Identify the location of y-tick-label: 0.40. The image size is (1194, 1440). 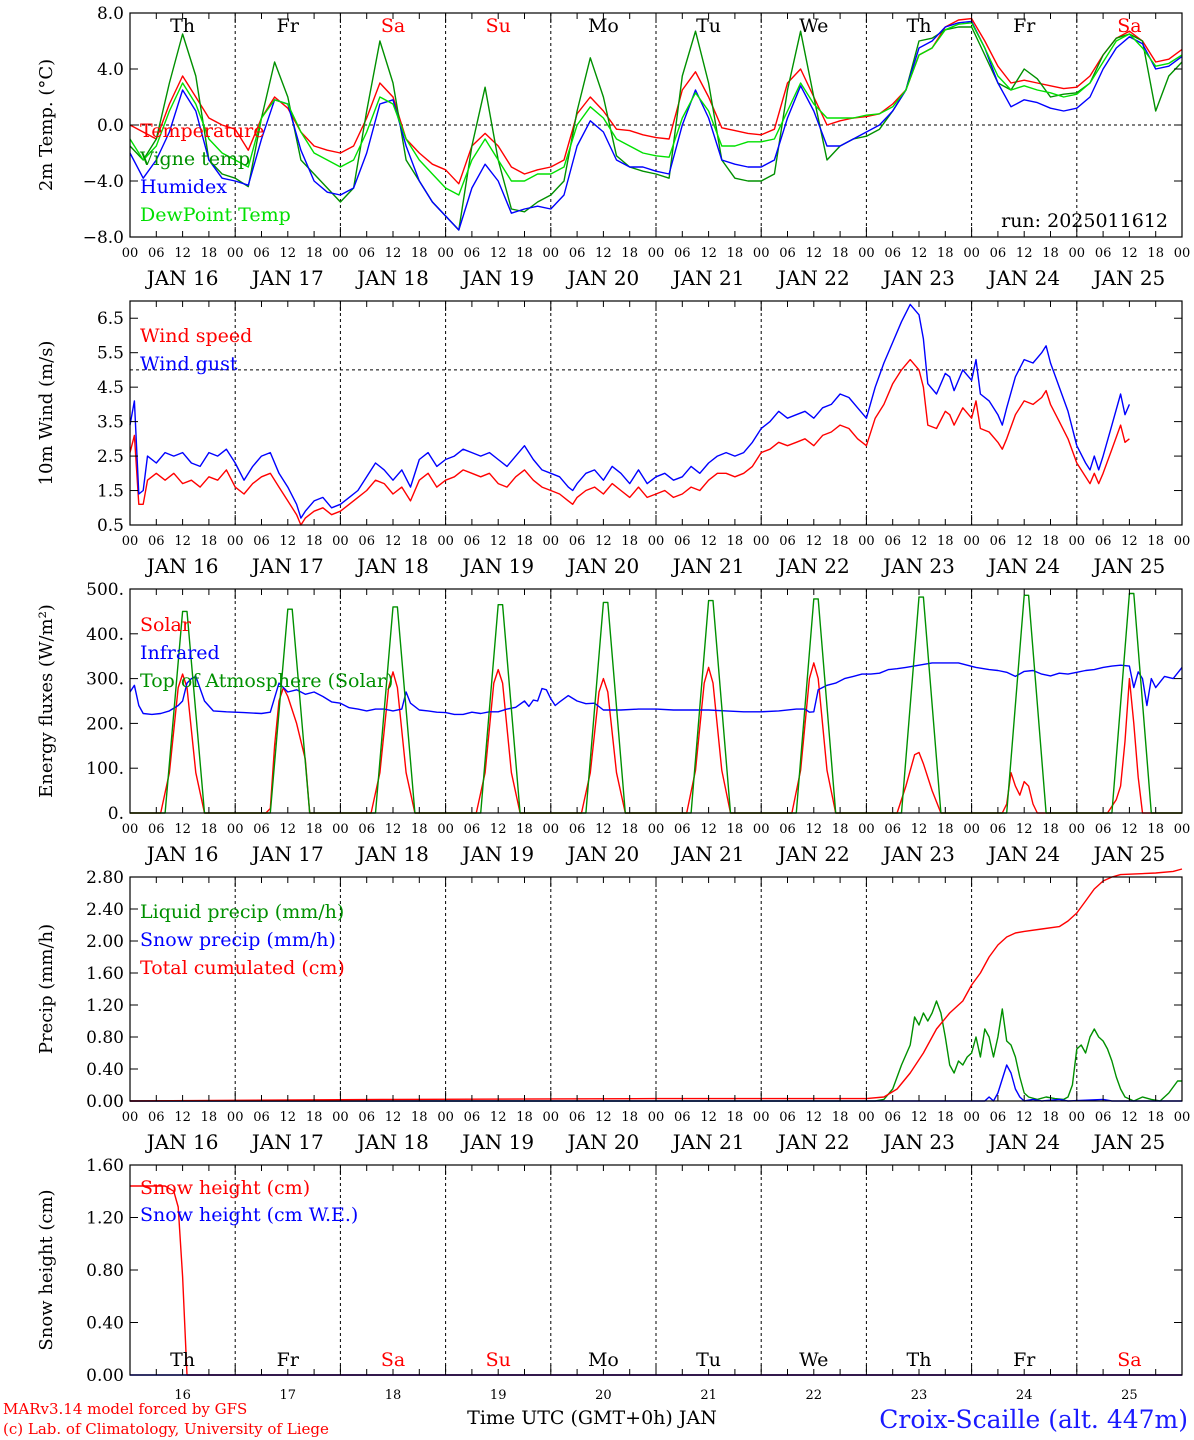
(105, 1324).